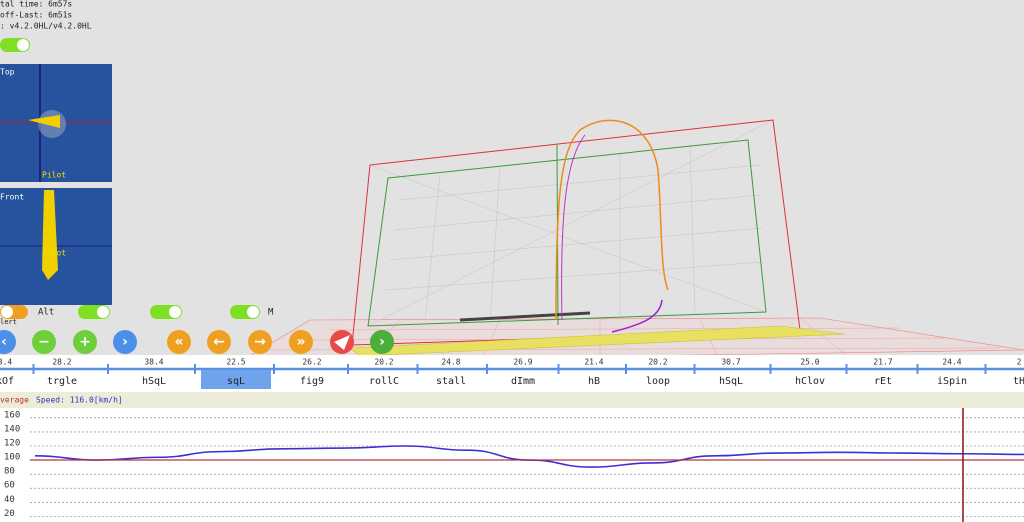  Describe the element at coordinates (8, 322) in the screenshot. I see `toggle-label: lert` at that location.